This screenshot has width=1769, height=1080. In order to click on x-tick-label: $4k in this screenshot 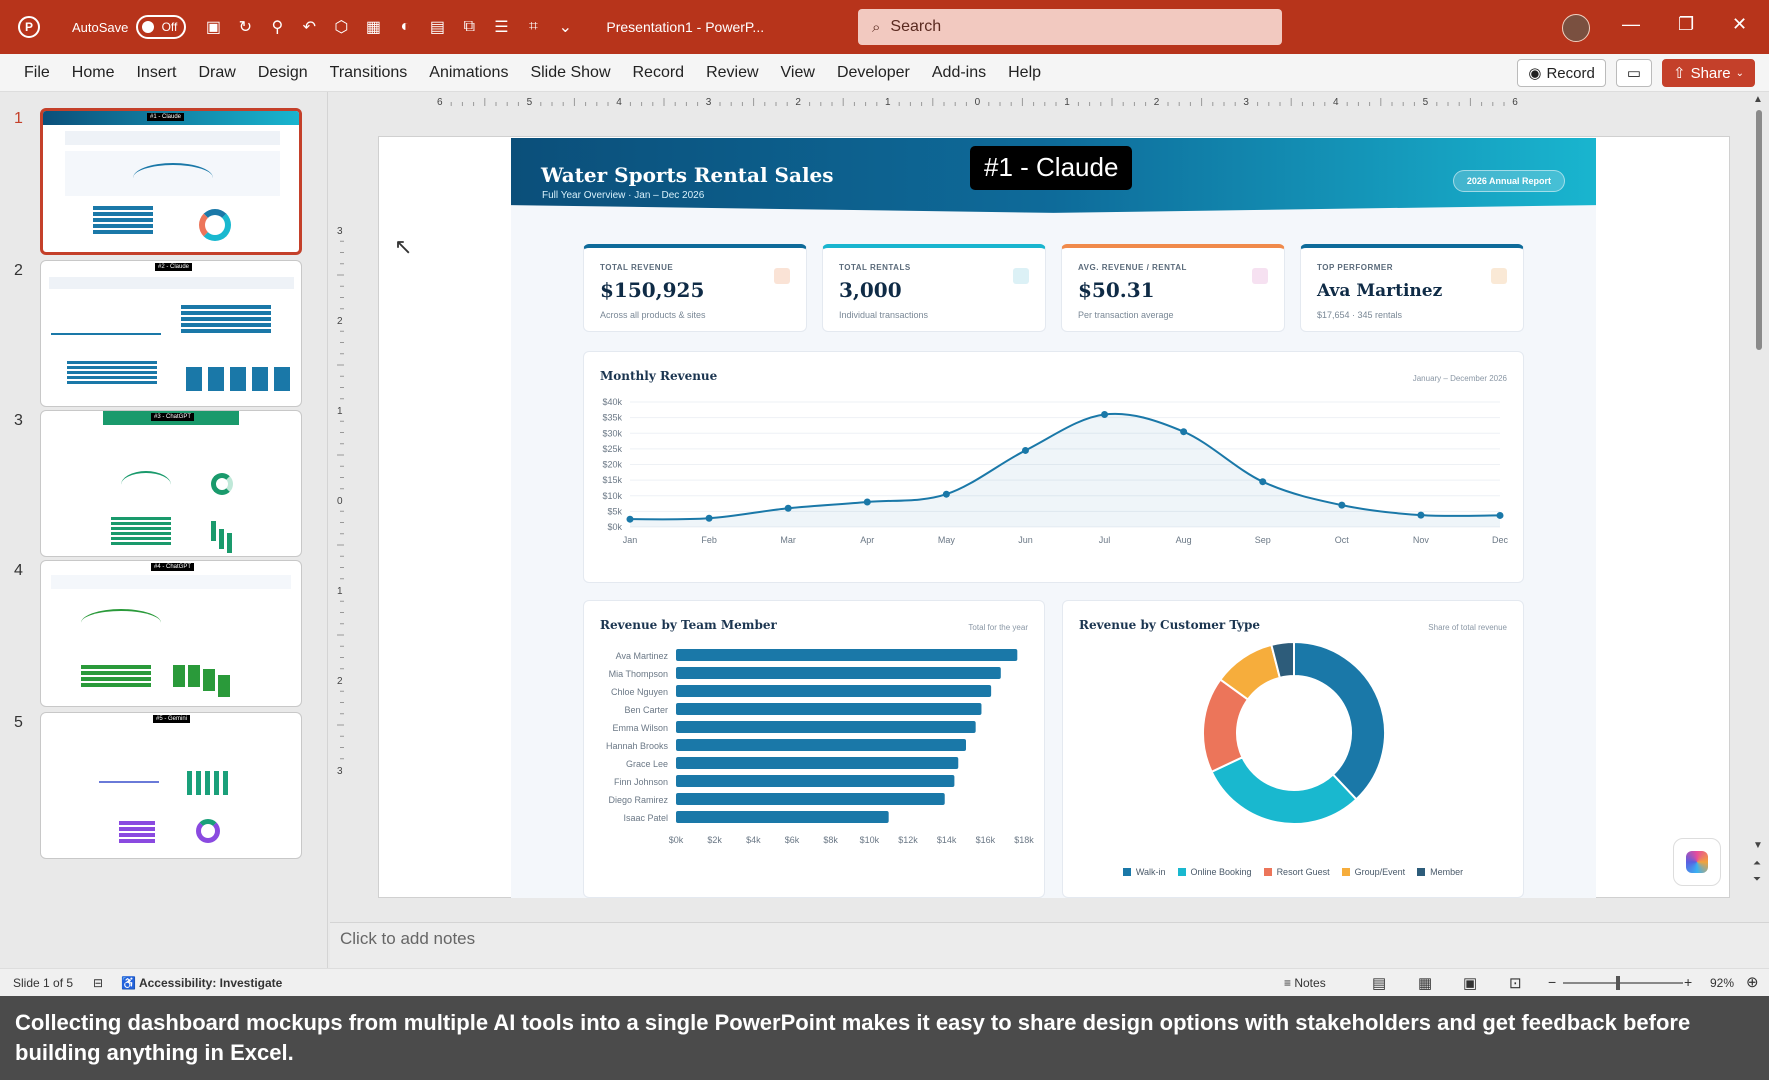, I will do `click(753, 840)`.